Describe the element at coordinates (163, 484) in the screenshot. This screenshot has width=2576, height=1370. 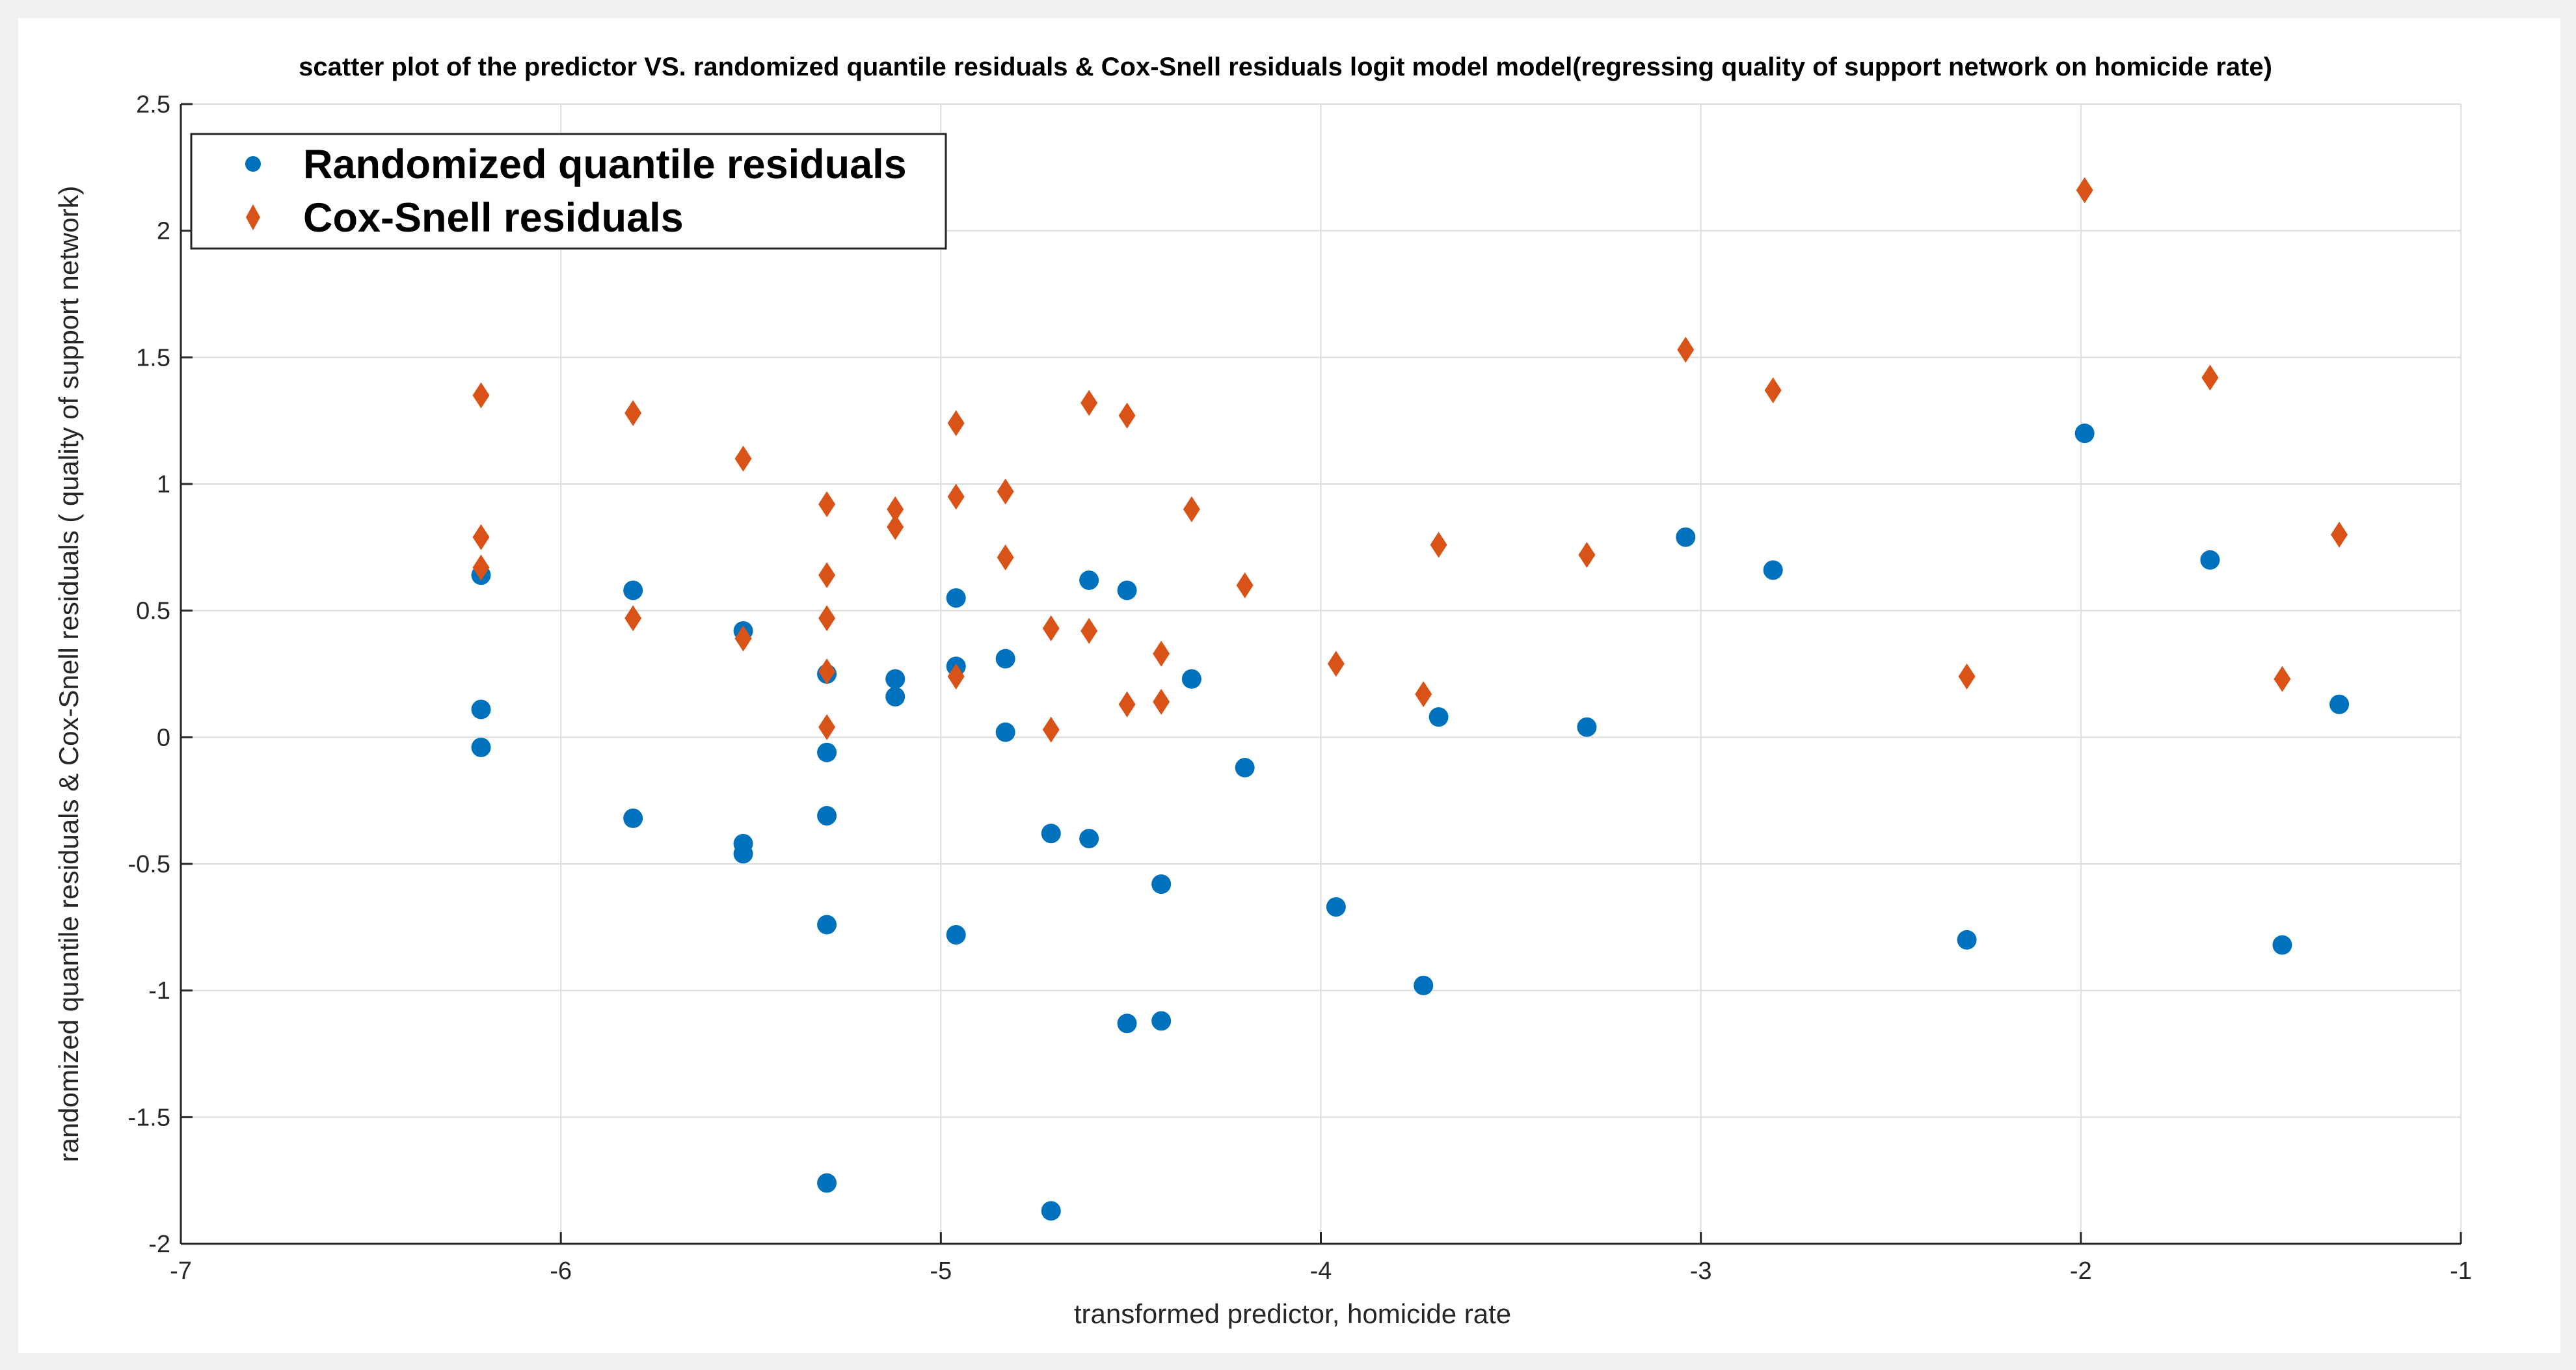
I see `y-tick-label: 1` at that location.